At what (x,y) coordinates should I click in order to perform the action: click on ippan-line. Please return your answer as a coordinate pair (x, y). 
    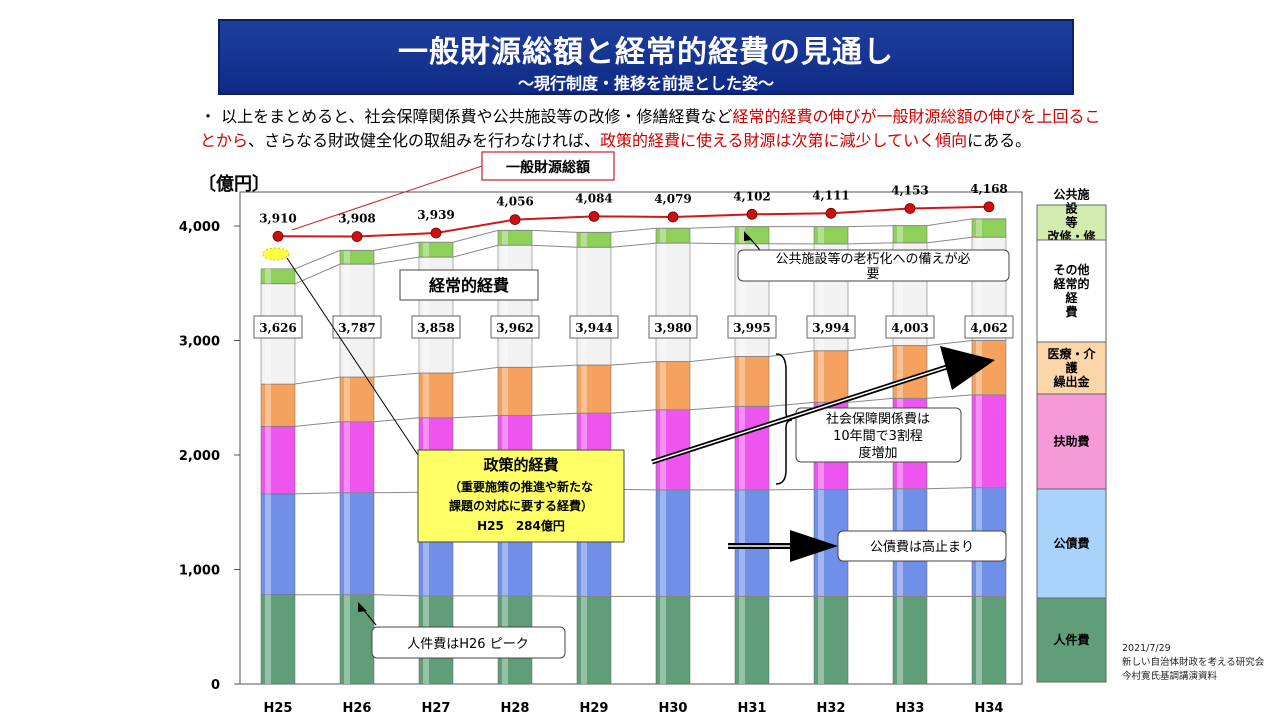
    Looking at the image, I should click on (633, 221).